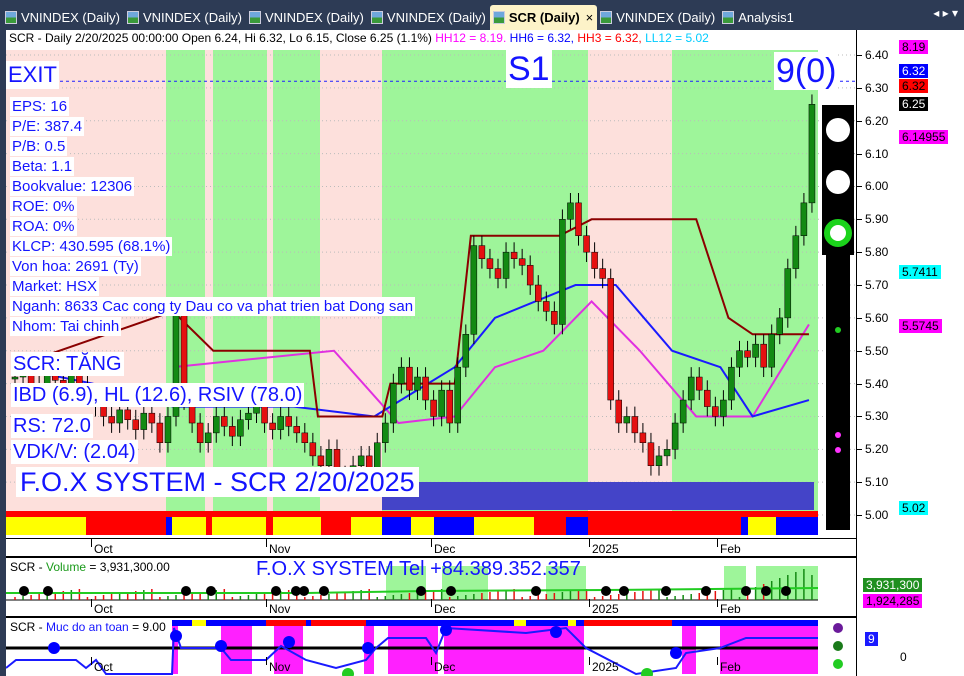 This screenshot has height=676, width=964. What do you see at coordinates (729, 607) in the screenshot?
I see `date-label: Feb` at bounding box center [729, 607].